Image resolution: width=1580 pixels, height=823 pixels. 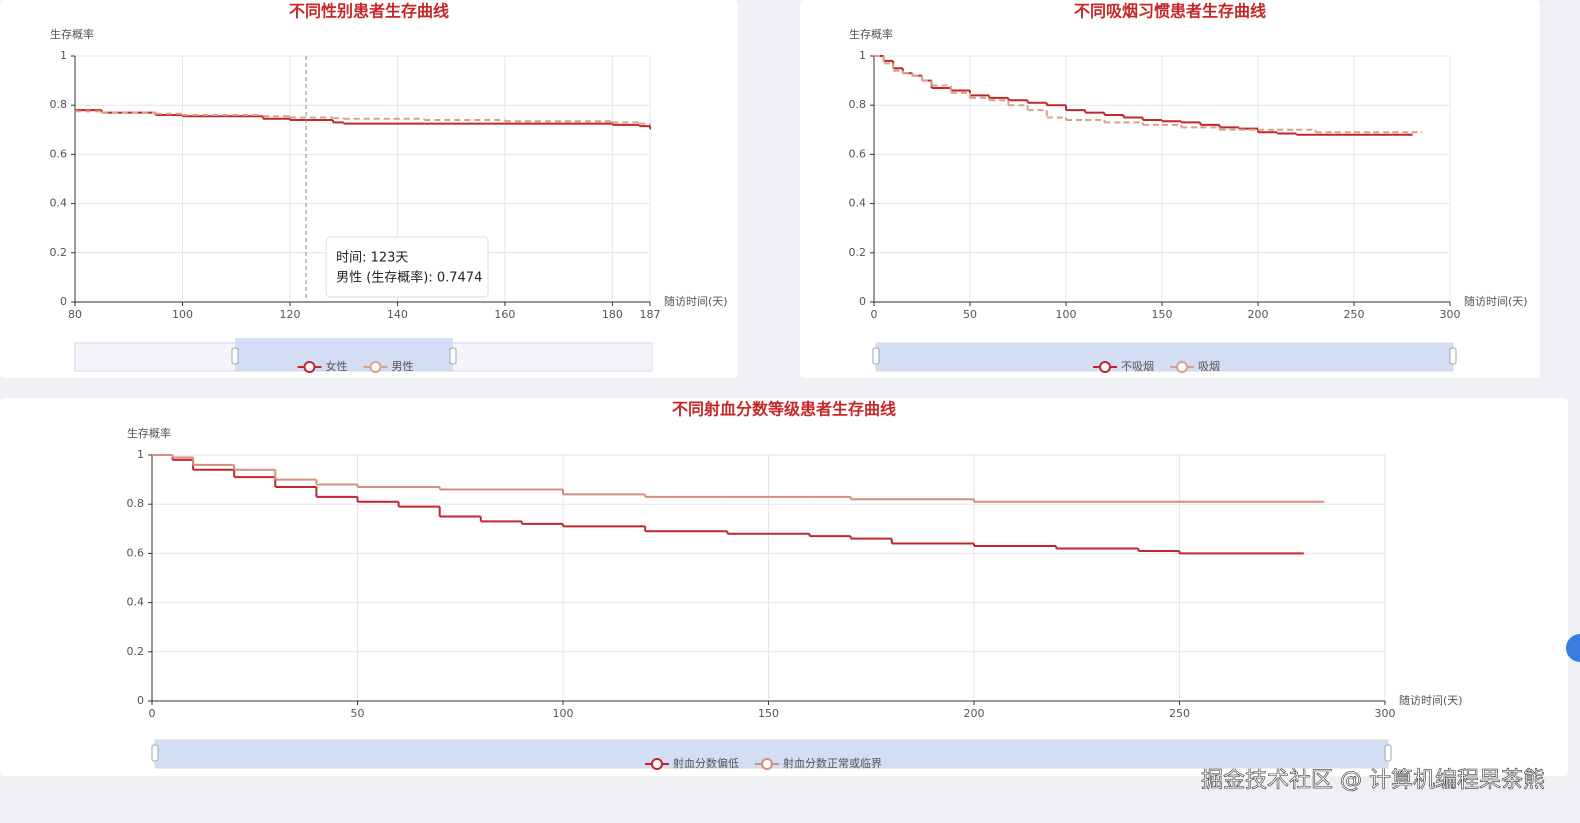 What do you see at coordinates (612, 314) in the screenshot?
I see `x-tick-label: 180` at bounding box center [612, 314].